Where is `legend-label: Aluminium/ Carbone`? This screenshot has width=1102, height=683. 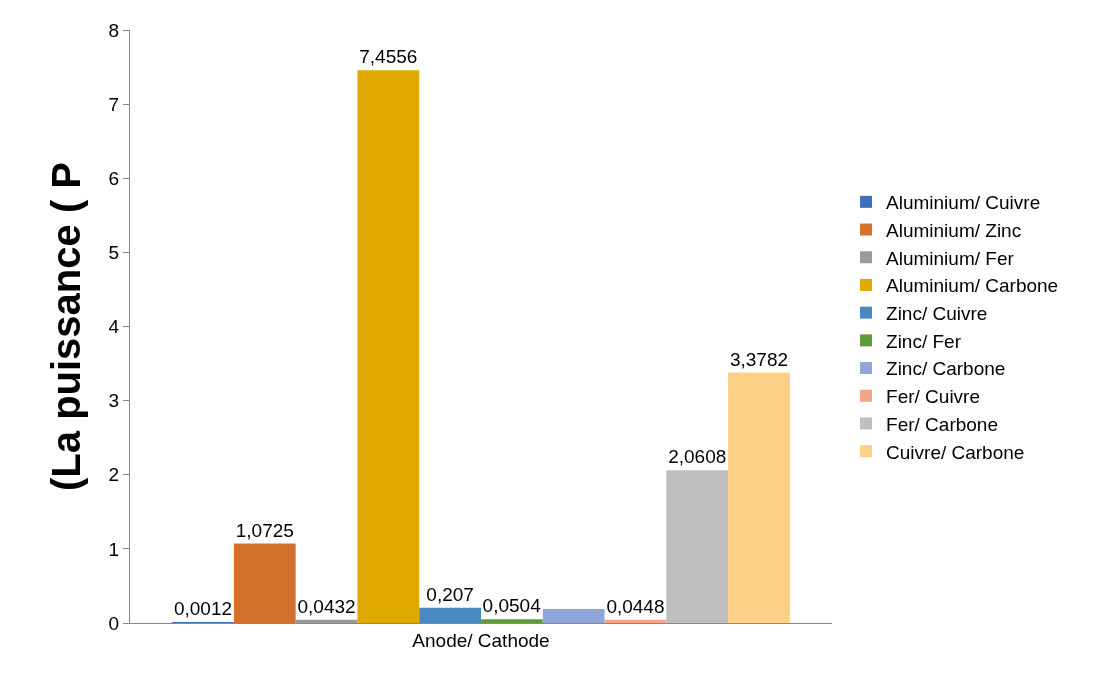 legend-label: Aluminium/ Carbone is located at coordinates (972, 286).